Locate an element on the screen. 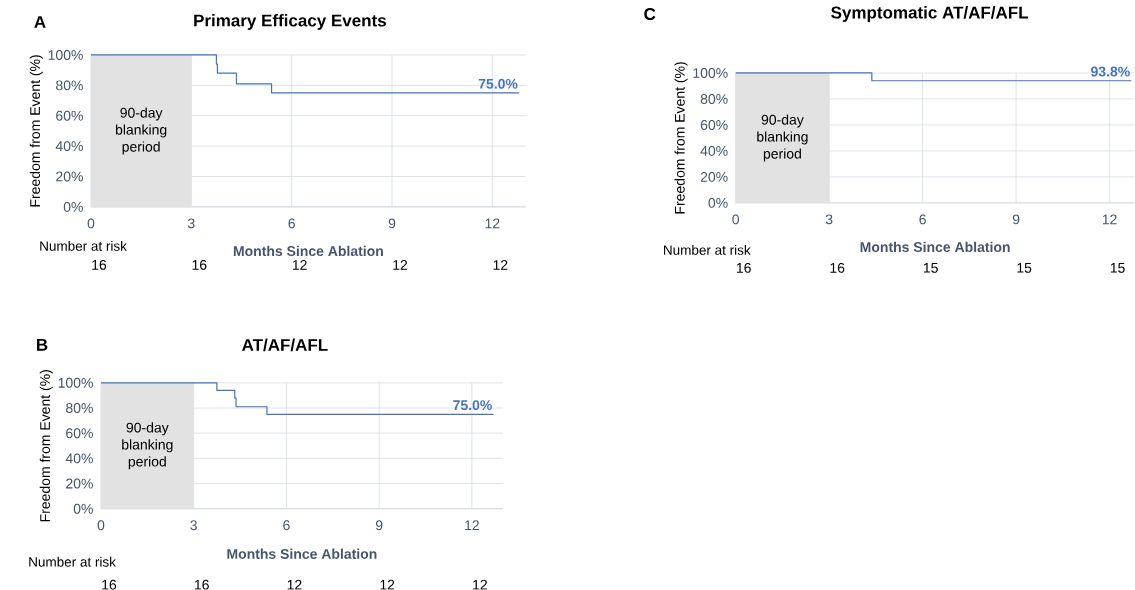 The height and width of the screenshot is (590, 1135). chart-title: AT/AF/AFL is located at coordinates (285, 345).